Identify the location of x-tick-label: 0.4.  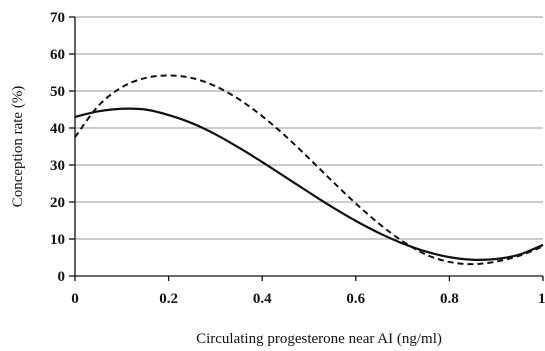
(262, 299).